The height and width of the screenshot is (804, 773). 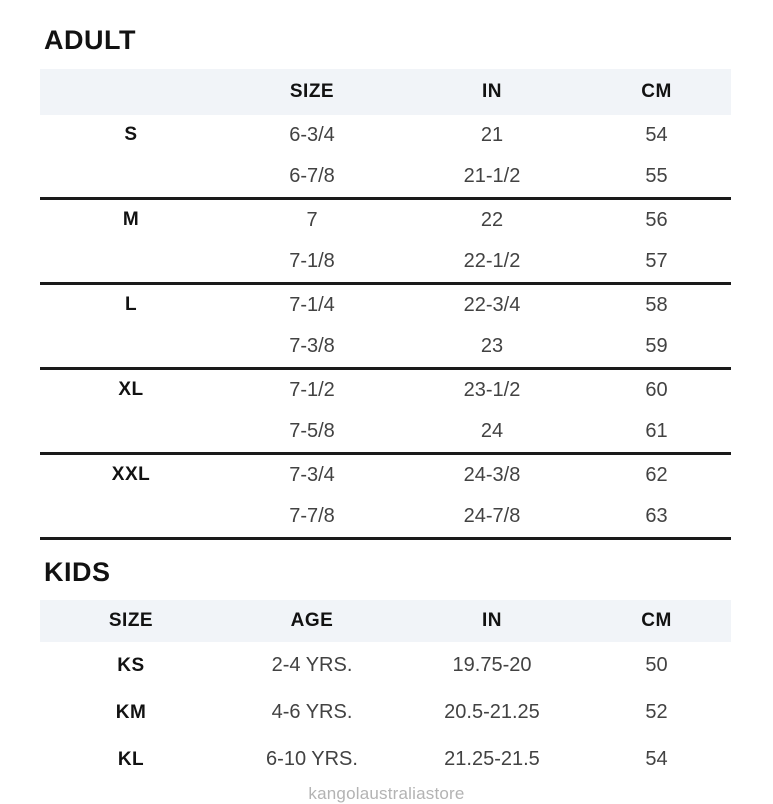 I want to click on inches-cell: 20.5-21.25, so click(x=492, y=712).